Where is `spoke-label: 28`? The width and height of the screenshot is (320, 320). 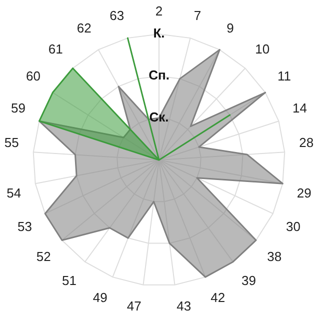
spoke-label: 28 is located at coordinates (306, 142).